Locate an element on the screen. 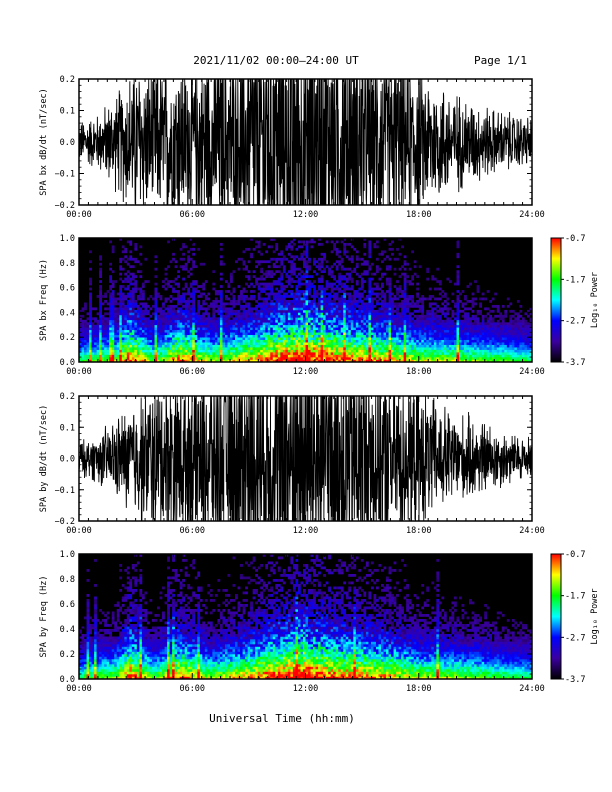  header-date-range: 2021/11/02 00:00–24:00 UT is located at coordinates (276, 60).